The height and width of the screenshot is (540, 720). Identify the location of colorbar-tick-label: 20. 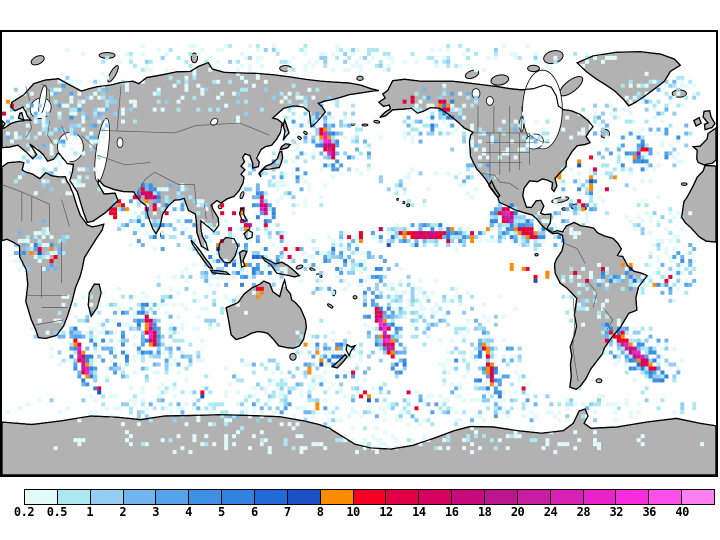
(517, 512).